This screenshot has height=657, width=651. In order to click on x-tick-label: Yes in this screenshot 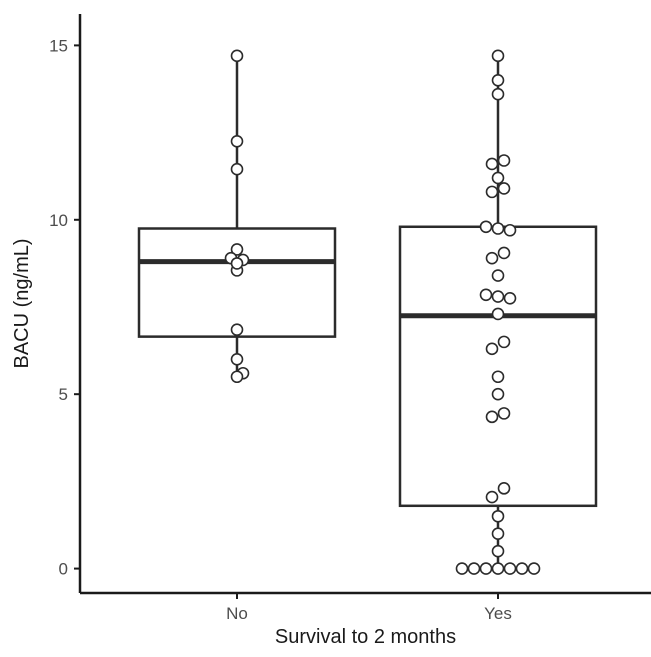, I will do `click(498, 613)`.